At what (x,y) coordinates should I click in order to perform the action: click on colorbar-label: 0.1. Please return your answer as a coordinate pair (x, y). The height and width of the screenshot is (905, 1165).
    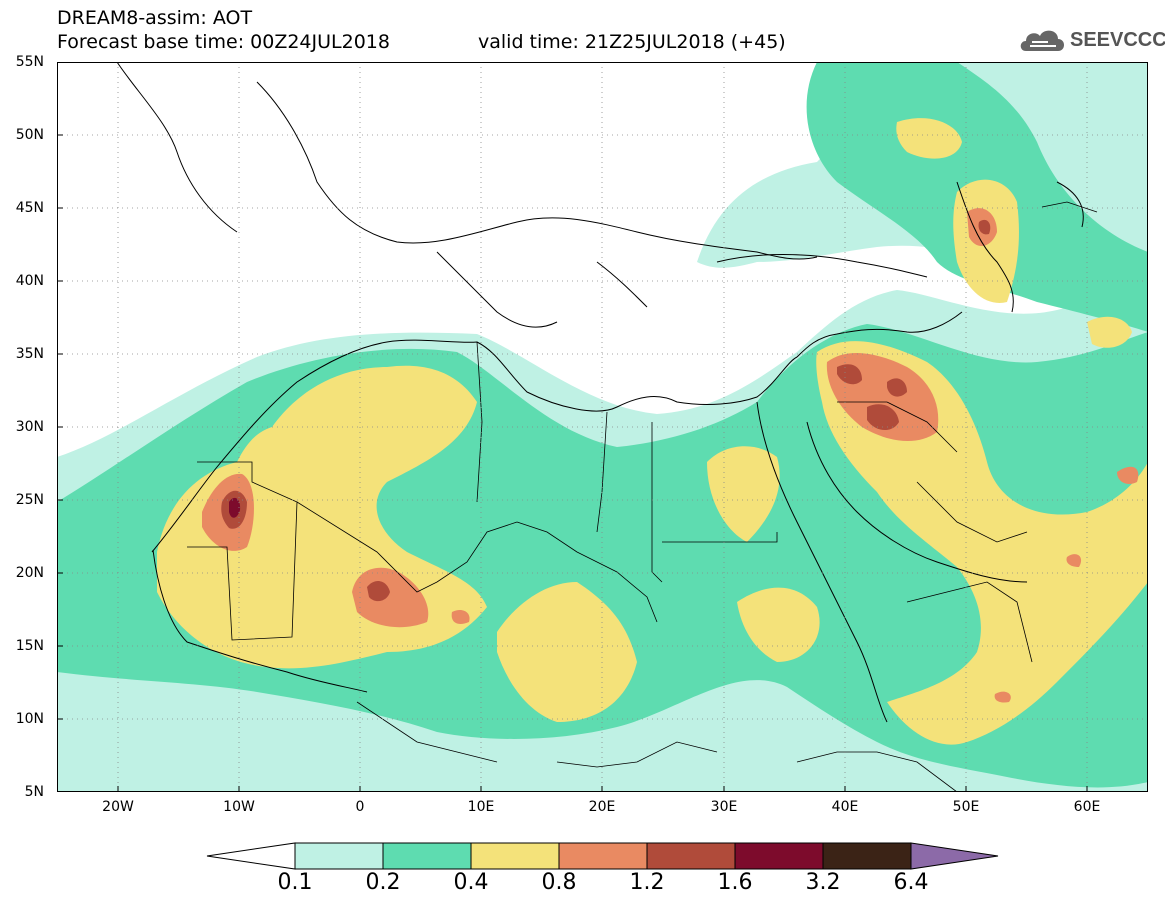
    Looking at the image, I should click on (295, 882).